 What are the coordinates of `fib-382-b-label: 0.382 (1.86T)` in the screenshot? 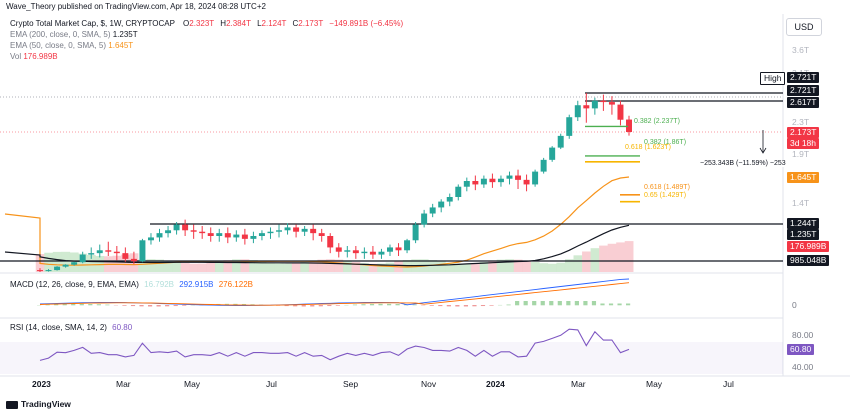 It's located at (665, 142).